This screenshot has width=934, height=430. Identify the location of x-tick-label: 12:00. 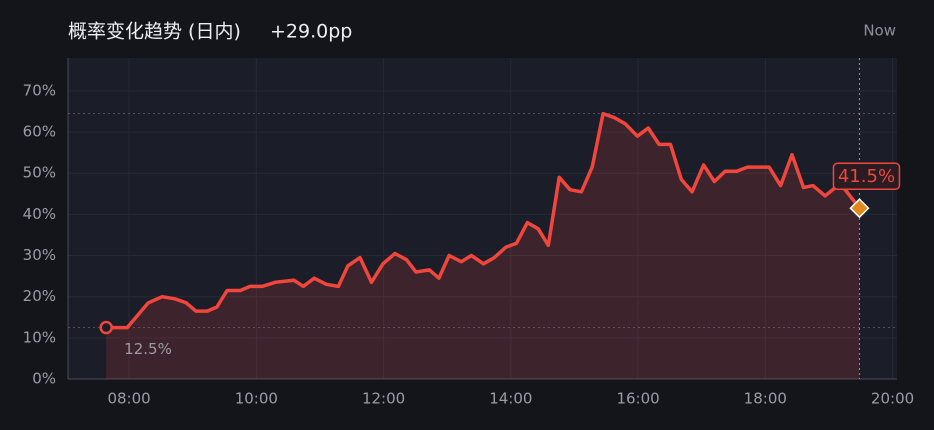
(383, 399).